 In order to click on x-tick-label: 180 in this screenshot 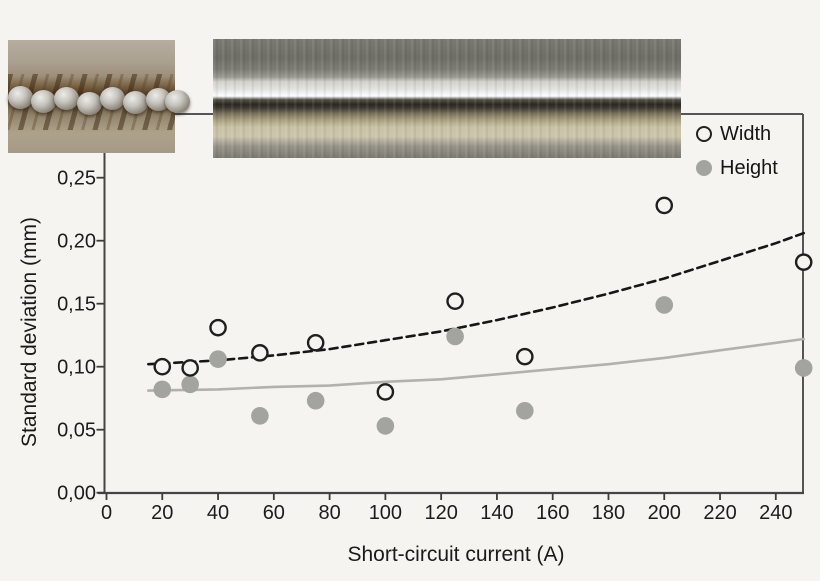, I will do `click(608, 513)`.